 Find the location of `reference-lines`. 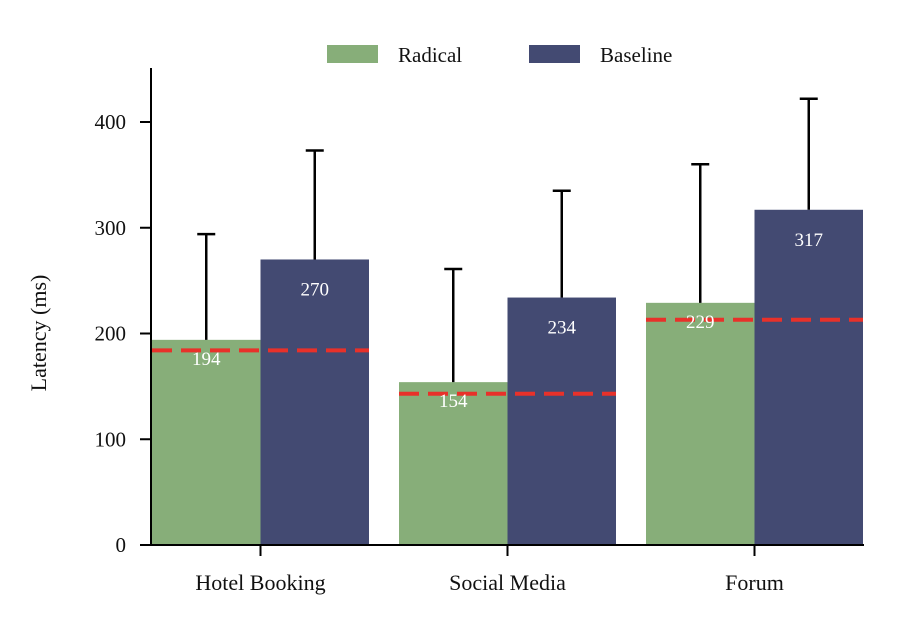

reference-lines is located at coordinates (507, 356).